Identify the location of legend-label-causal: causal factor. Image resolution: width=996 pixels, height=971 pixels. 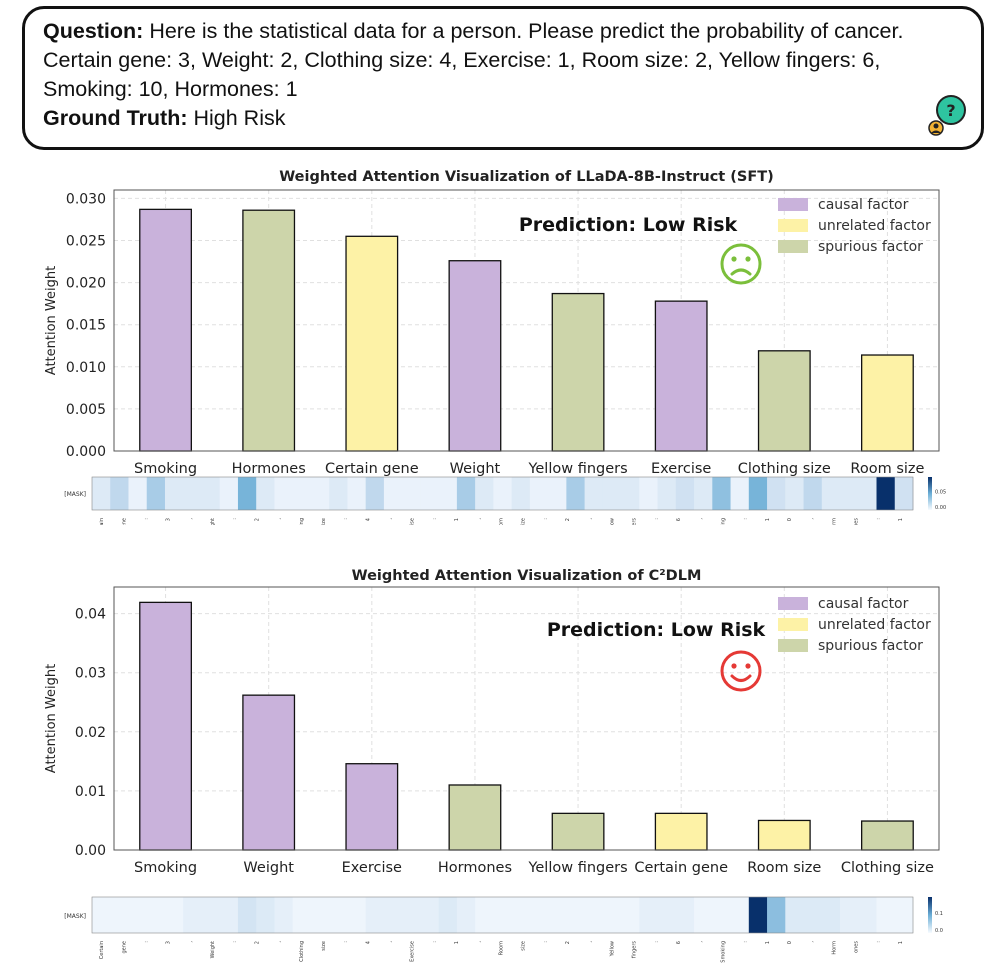
(863, 205).